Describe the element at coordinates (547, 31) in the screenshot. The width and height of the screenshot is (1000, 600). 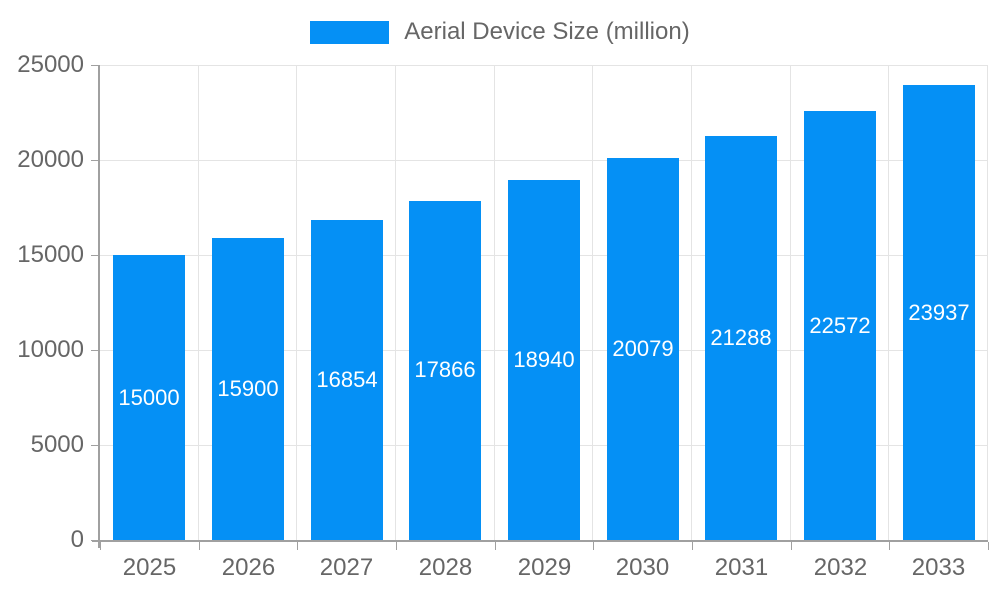
I see `legend-label: Aerial Device Size (million)` at that location.